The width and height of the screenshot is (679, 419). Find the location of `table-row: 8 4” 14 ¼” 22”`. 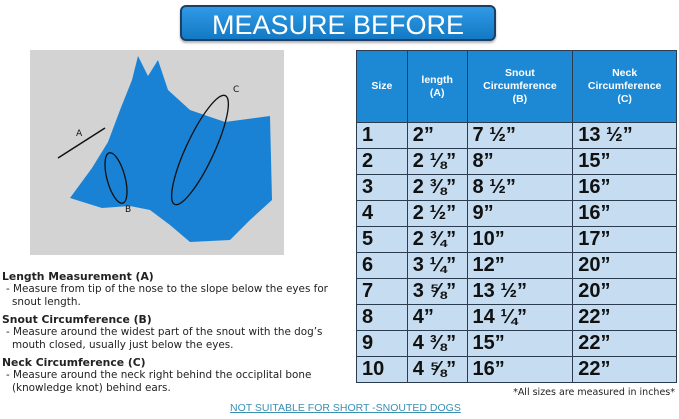

table-row: 8 4” 14 ¼” 22” is located at coordinates (516, 317).